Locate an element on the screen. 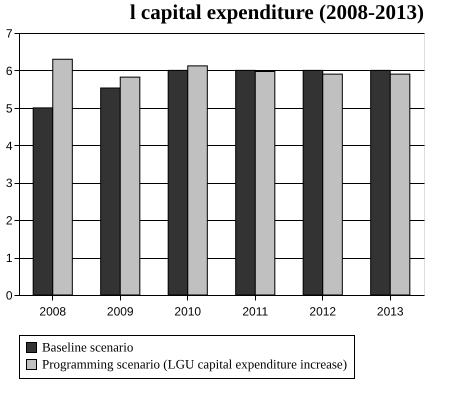 The image size is (461, 412). y-tick-label: 4 is located at coordinates (9, 145).